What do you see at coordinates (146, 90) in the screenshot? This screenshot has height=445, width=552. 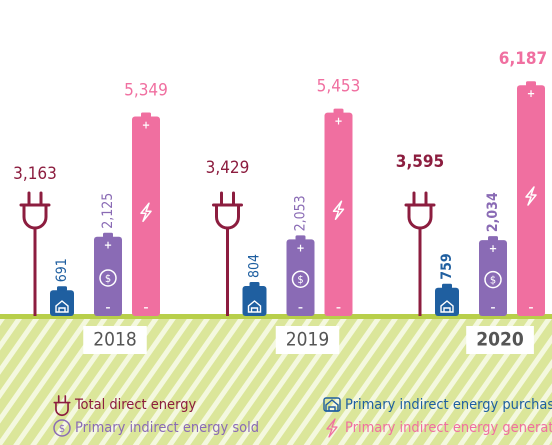 I see `value-label: 5,349` at bounding box center [146, 90].